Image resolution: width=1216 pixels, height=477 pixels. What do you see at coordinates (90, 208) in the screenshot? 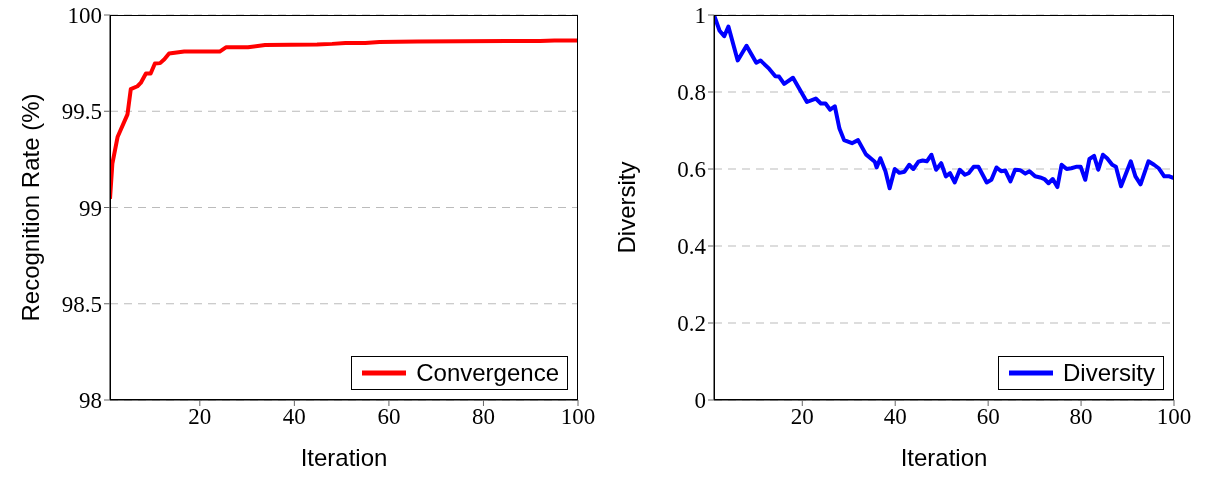
I see `y-tick-label: 99` at bounding box center [90, 208].